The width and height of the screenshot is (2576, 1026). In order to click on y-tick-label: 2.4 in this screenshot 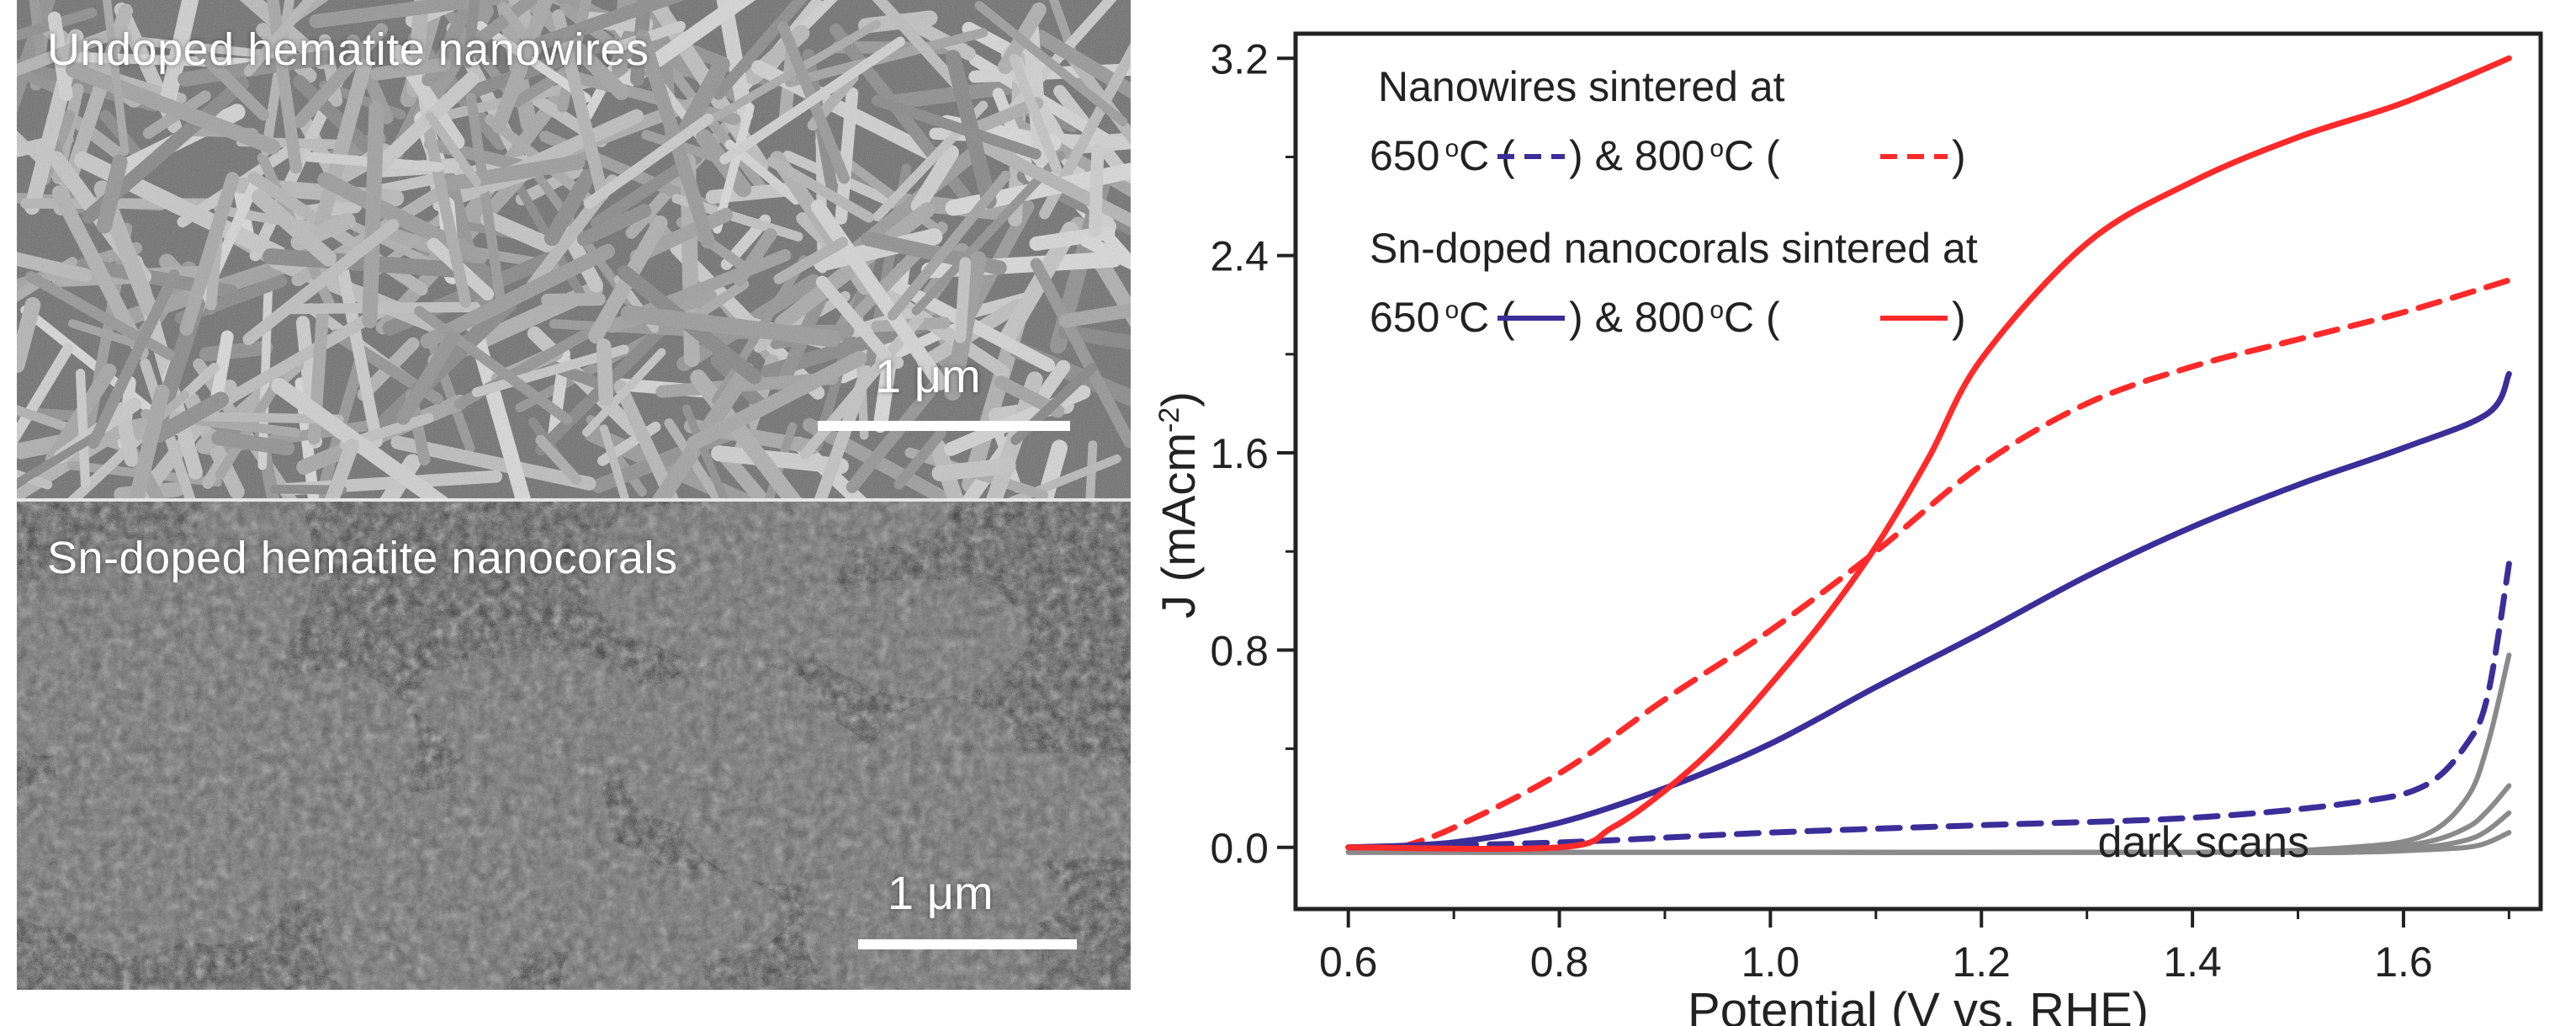, I will do `click(1239, 256)`.